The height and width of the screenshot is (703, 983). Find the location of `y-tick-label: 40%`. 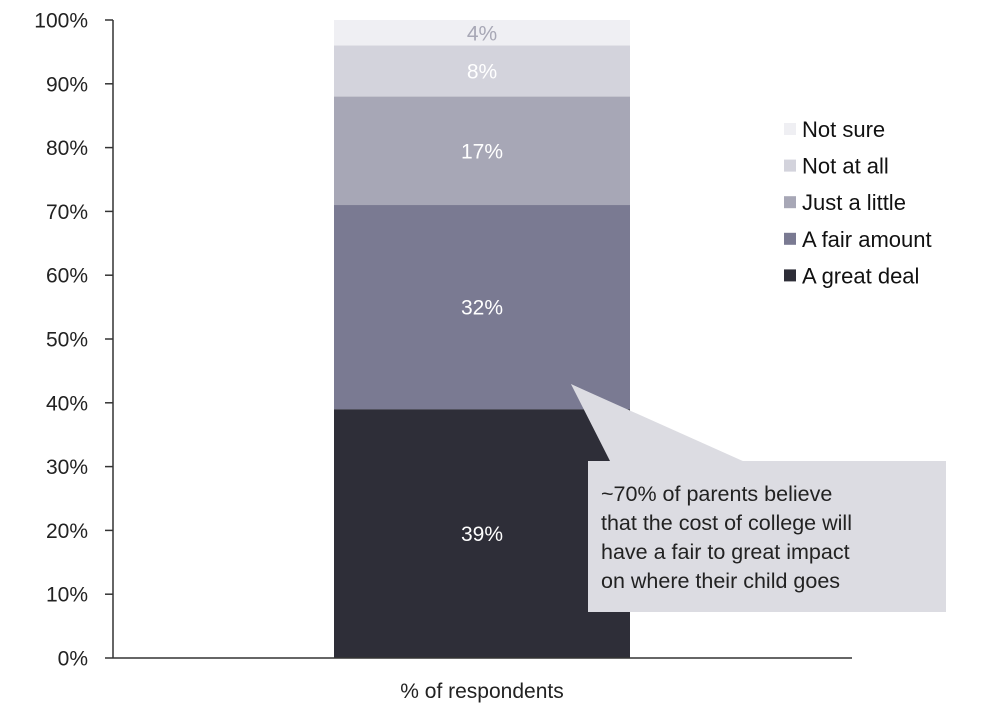

y-tick-label: 40% is located at coordinates (67, 403).